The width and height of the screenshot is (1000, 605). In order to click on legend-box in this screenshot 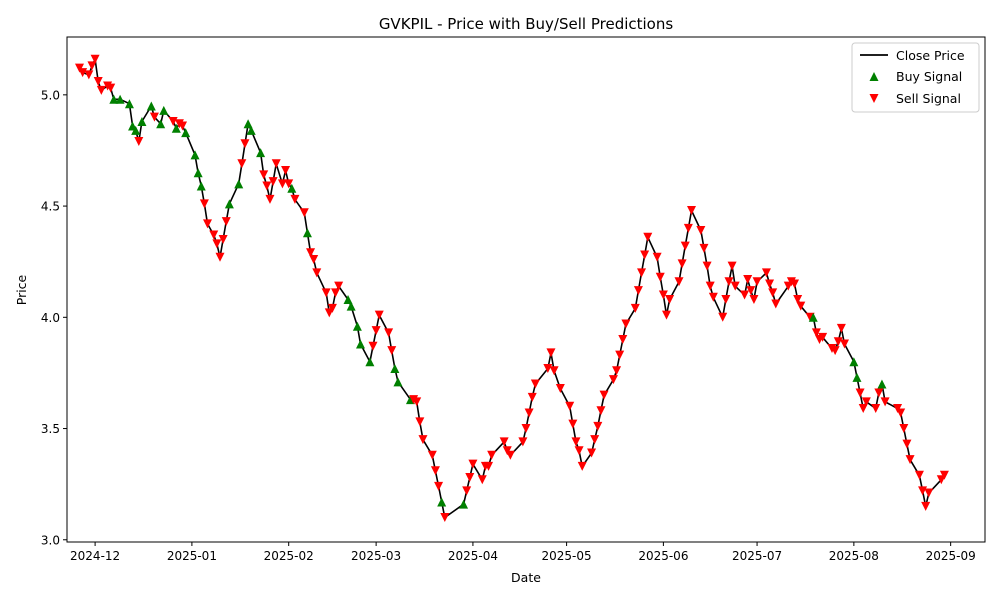, I will do `click(915, 77)`.